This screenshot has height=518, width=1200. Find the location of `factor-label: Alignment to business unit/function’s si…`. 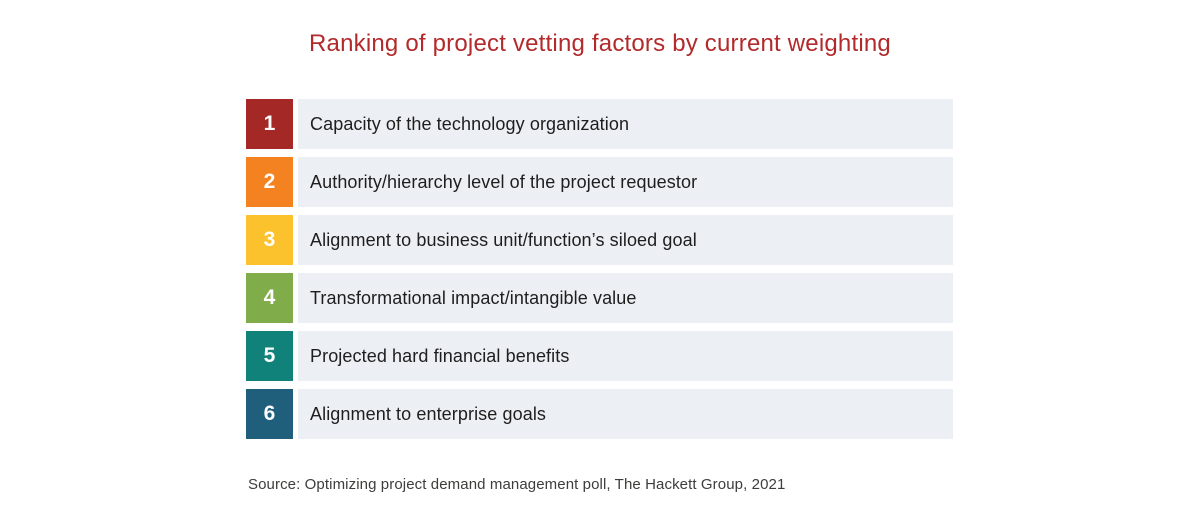

factor-label: Alignment to business unit/function’s si… is located at coordinates (625, 240).